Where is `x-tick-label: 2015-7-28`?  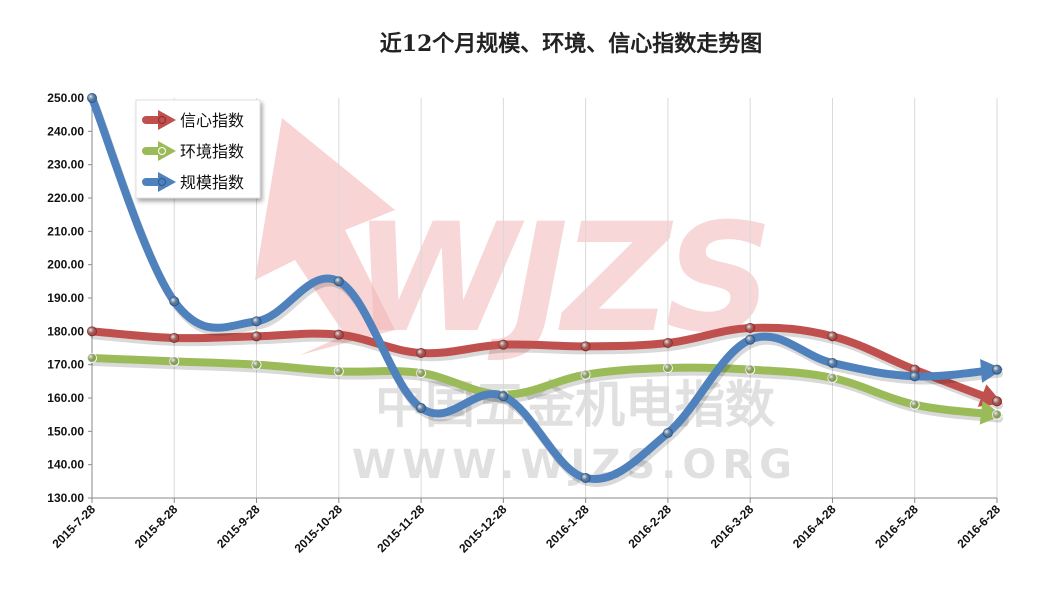 x-tick-label: 2015-7-28 is located at coordinates (74, 526).